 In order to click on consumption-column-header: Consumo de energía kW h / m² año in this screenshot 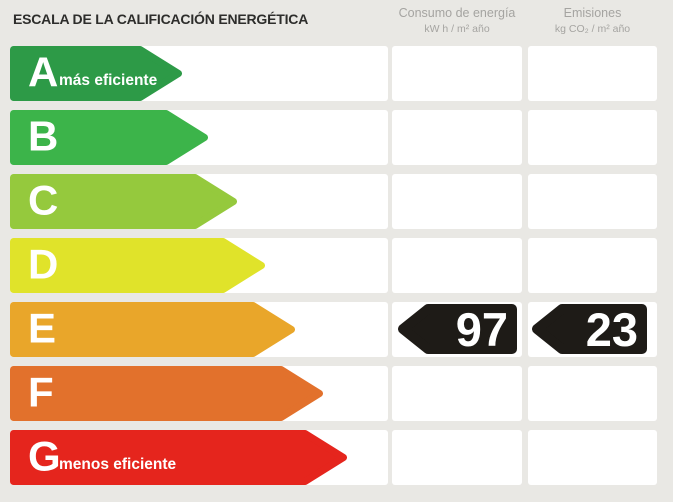, I will do `click(457, 20)`.